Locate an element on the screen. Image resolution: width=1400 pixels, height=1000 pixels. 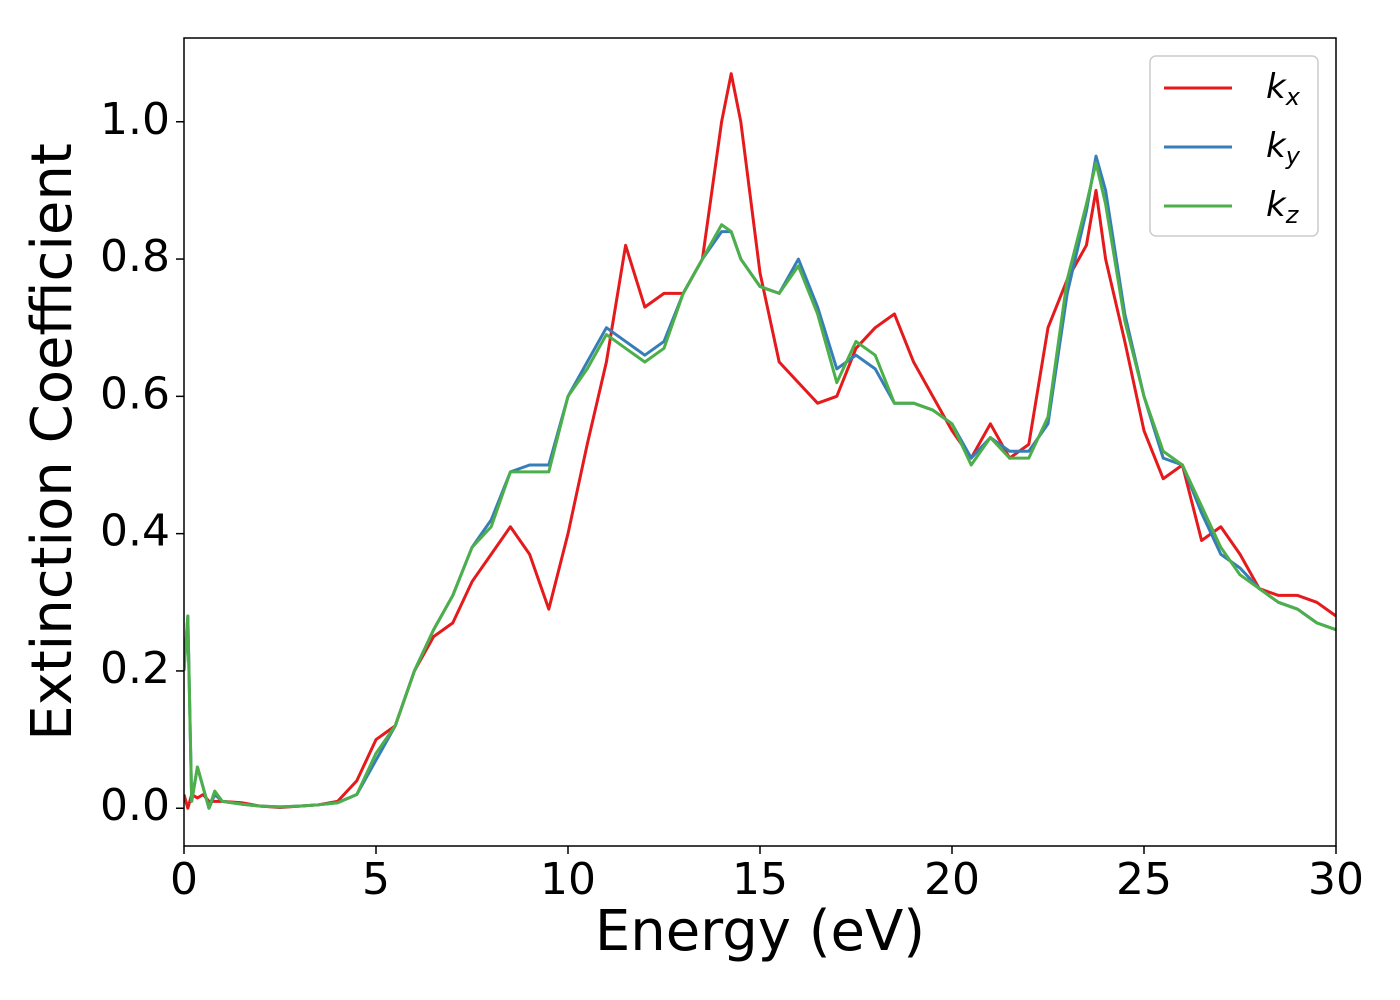
x-tick-label: 15 is located at coordinates (760, 879).